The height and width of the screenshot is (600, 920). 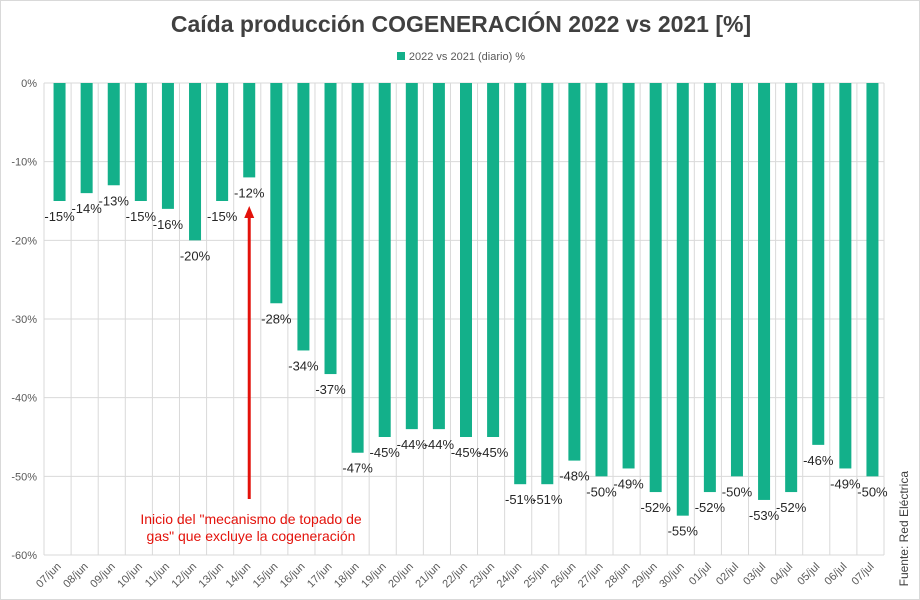 What do you see at coordinates (24, 163) in the screenshot?
I see `y-tick-label: -10%` at bounding box center [24, 163].